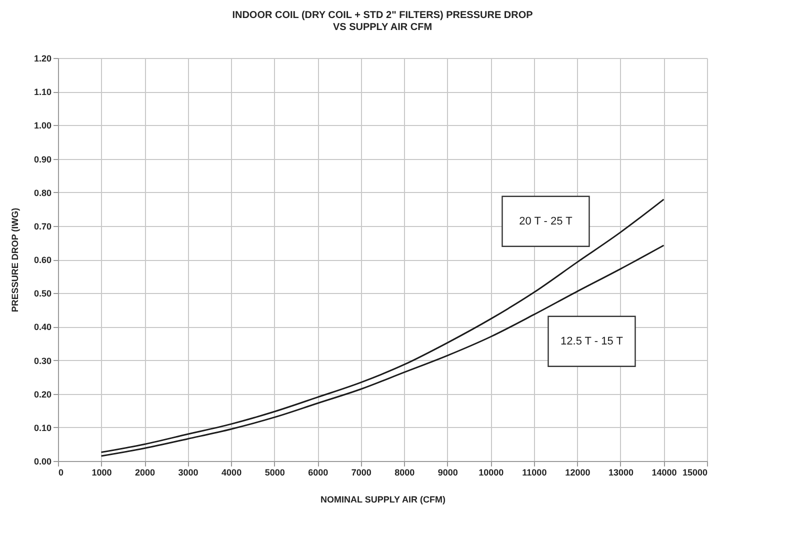 The width and height of the screenshot is (796, 544). I want to click on x-tick-label: 6000, so click(318, 473).